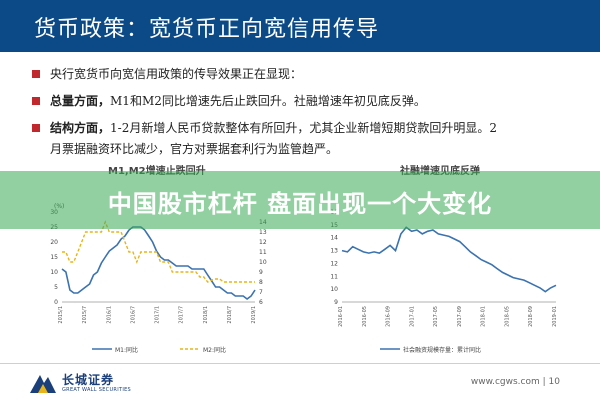  Describe the element at coordinates (334, 238) in the screenshot. I see `chart2-y-tick-label: 14` at that location.